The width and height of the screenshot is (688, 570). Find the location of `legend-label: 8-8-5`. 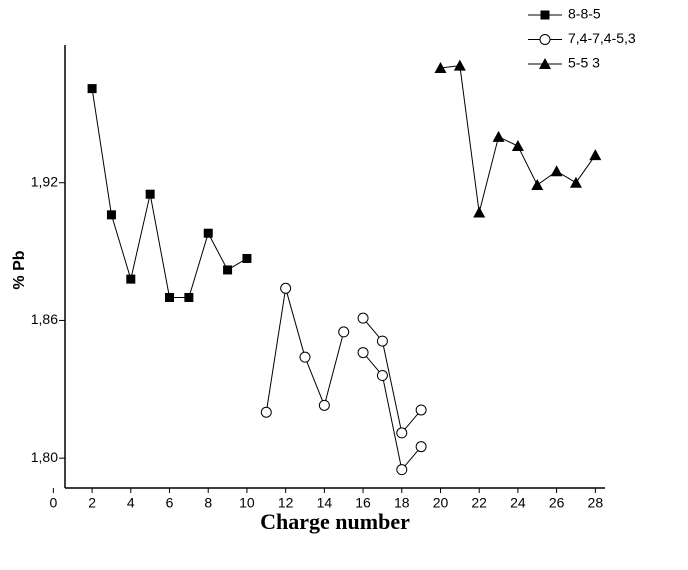

legend-label: 8-8-5 is located at coordinates (584, 14).